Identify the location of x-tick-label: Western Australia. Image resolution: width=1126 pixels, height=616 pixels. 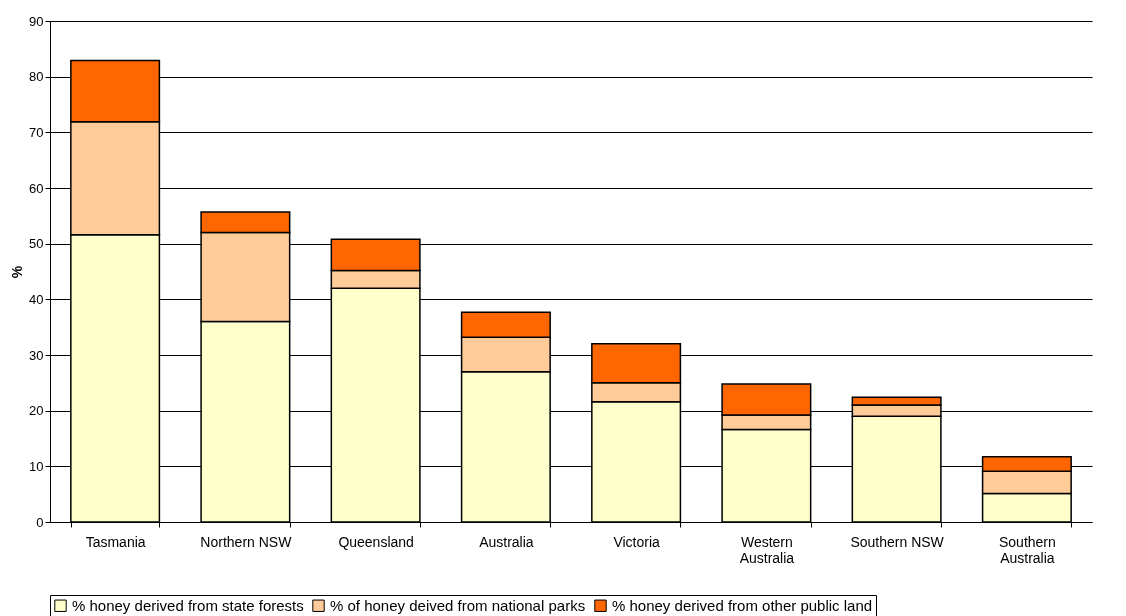
(767, 549).